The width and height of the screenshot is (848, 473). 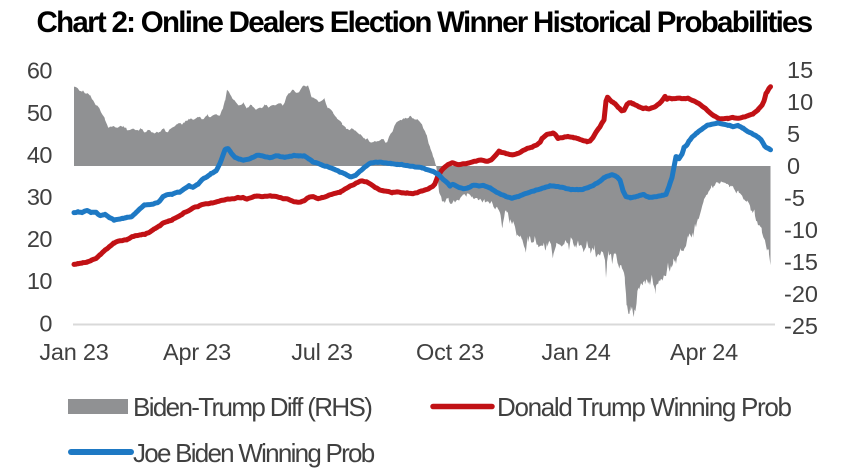 I want to click on svg-text: 20, so click(x=40, y=239).